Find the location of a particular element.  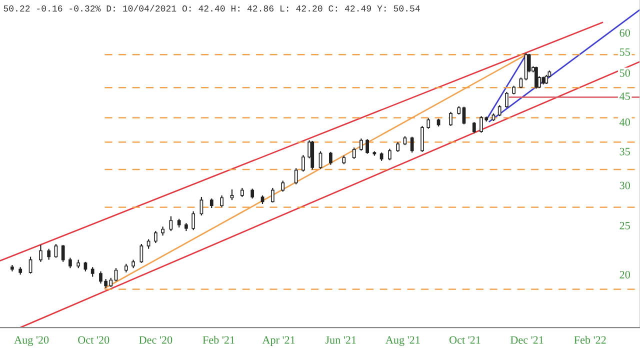

chart-title: 50.22 -0.16 -0.32% D: 10/04/2021 O: 42.40 H: 42.86 L: 42.20 C: 42.49 Y: 50.54 is located at coordinates (212, 8).